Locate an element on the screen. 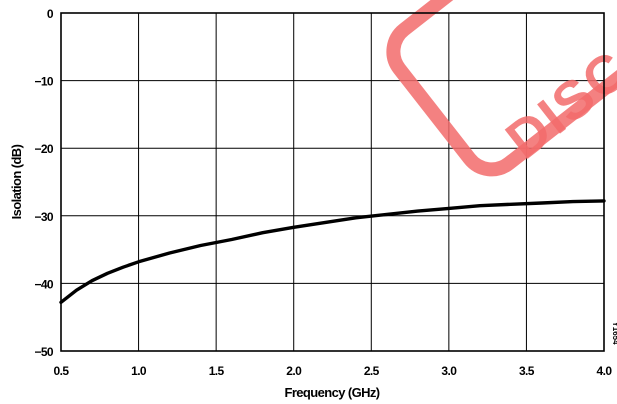  x-tick-label: 2.0 is located at coordinates (294, 371).